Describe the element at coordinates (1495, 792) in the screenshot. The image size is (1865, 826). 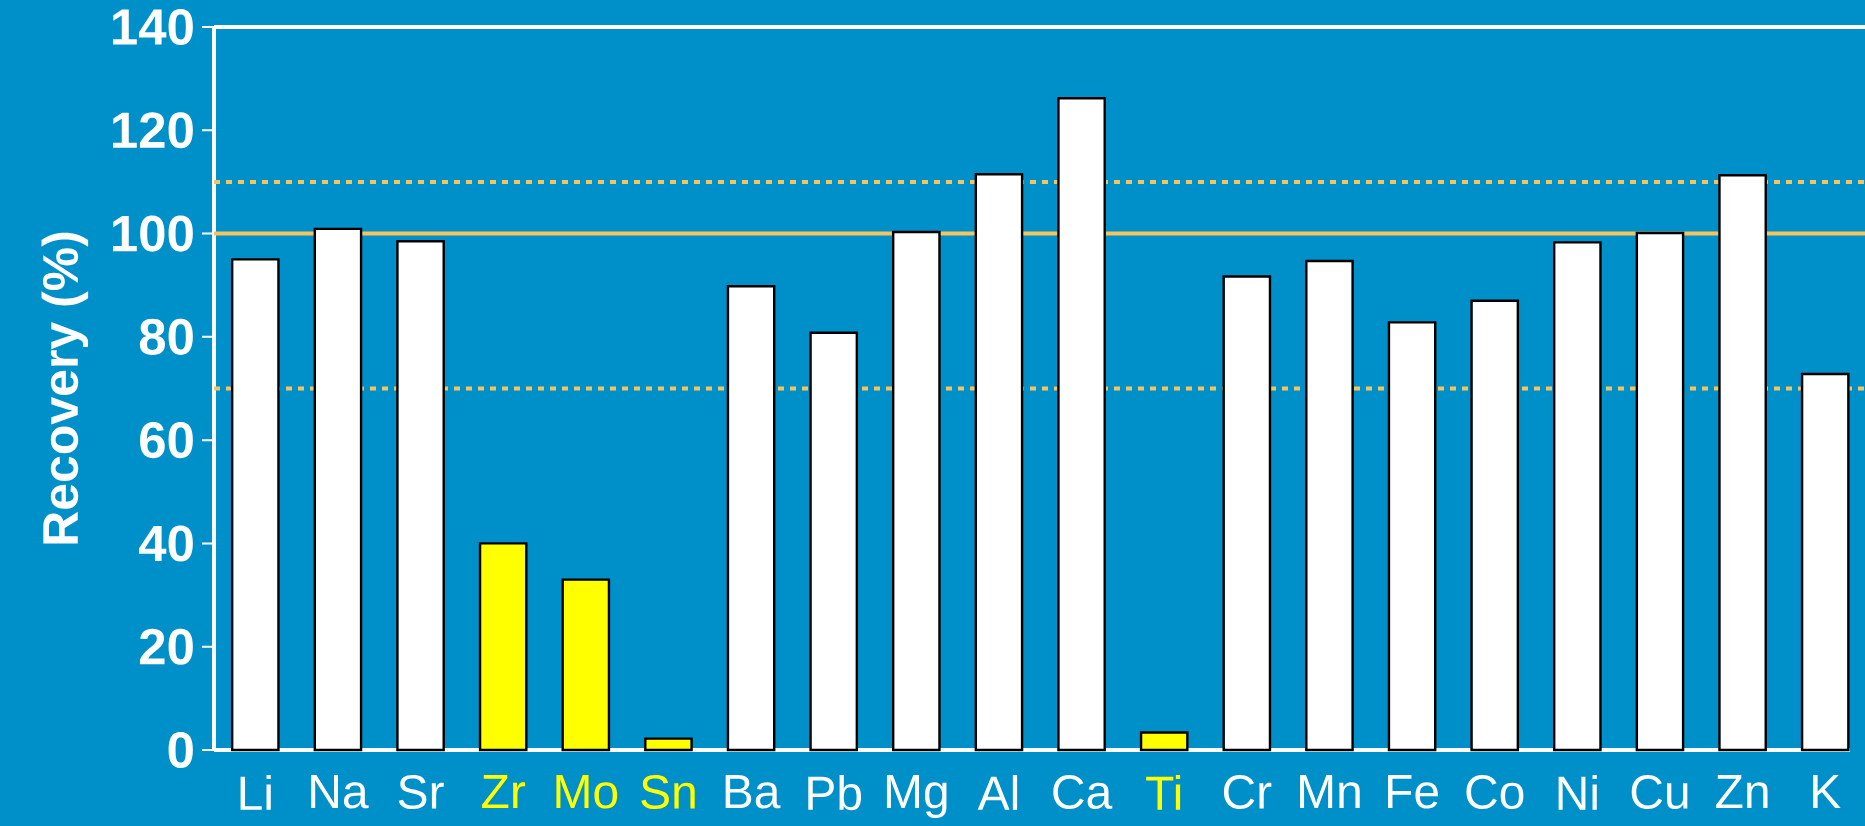
I see `x-tick-label: Co` at that location.